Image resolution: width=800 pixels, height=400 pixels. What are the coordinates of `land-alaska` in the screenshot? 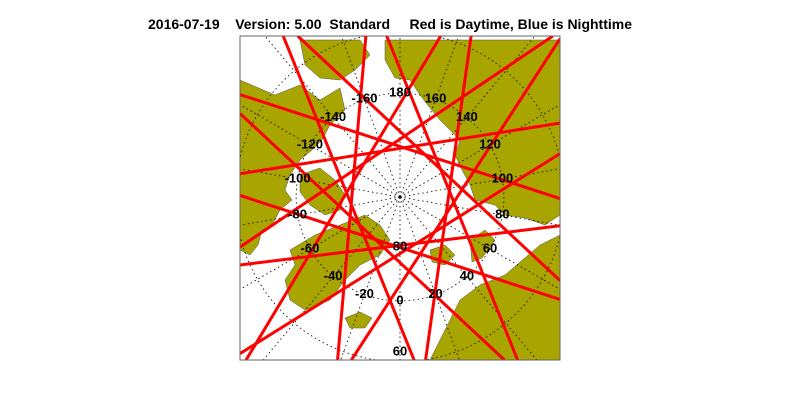 It's located at (335, 60).